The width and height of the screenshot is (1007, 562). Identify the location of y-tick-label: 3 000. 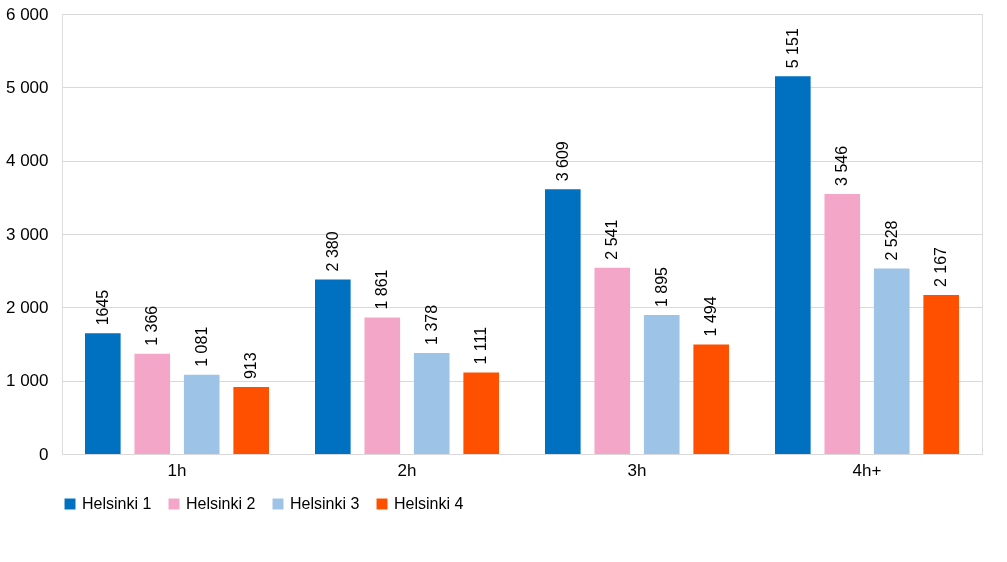
(27, 234).